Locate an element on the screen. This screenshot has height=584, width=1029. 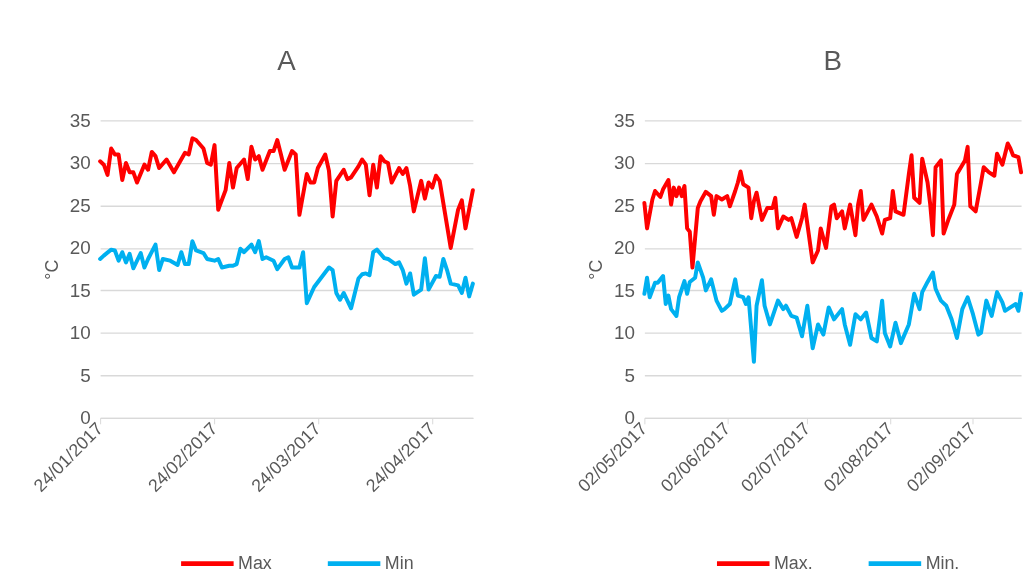
chart-title: B is located at coordinates (832, 60).